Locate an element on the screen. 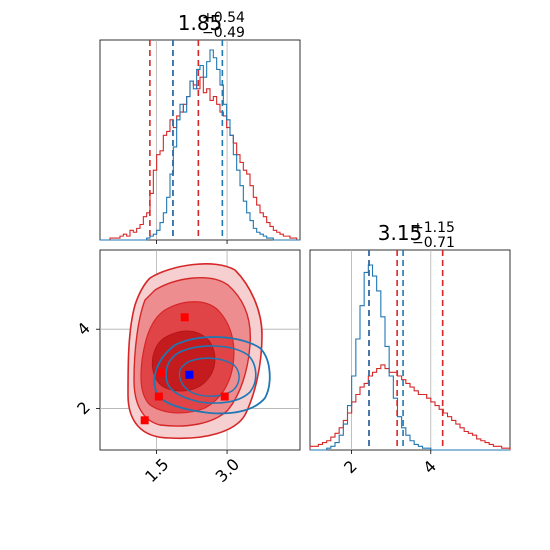 Image resolution: width=550 pixels, height=550 pixels. marginal-x-histograms is located at coordinates (200, 145).